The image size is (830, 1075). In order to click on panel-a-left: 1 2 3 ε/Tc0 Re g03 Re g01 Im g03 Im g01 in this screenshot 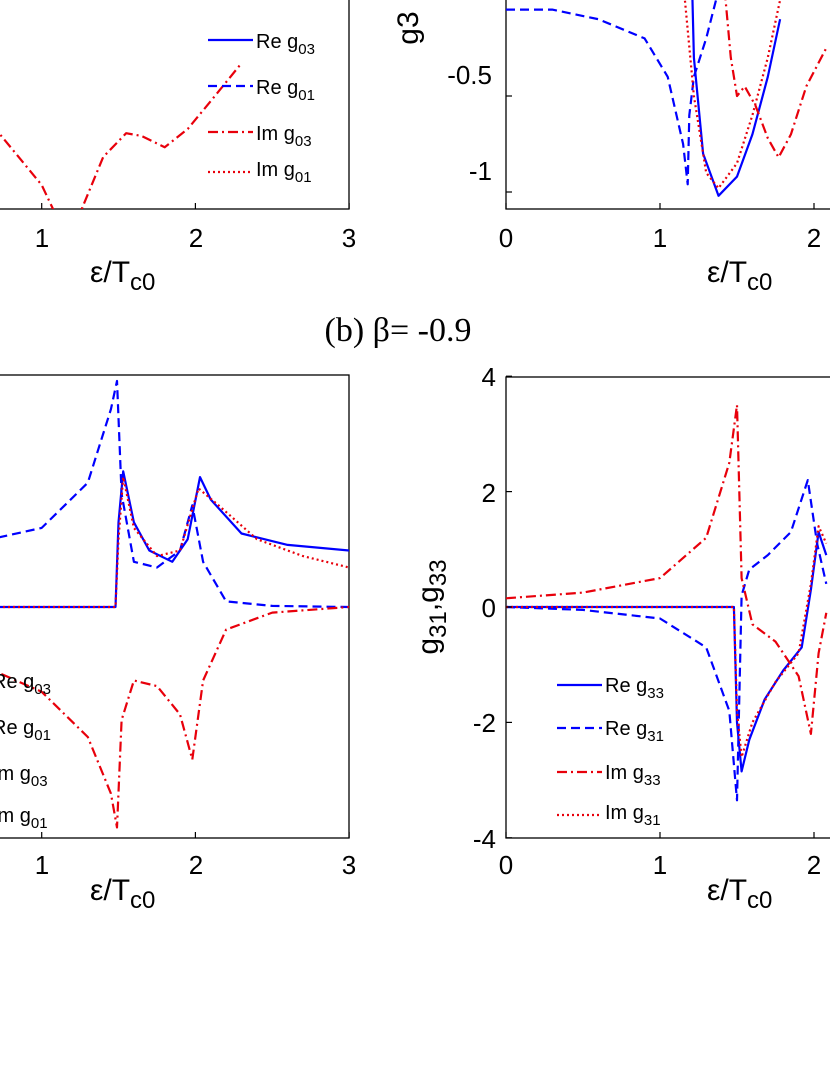, I will do `click(178, 148)`.